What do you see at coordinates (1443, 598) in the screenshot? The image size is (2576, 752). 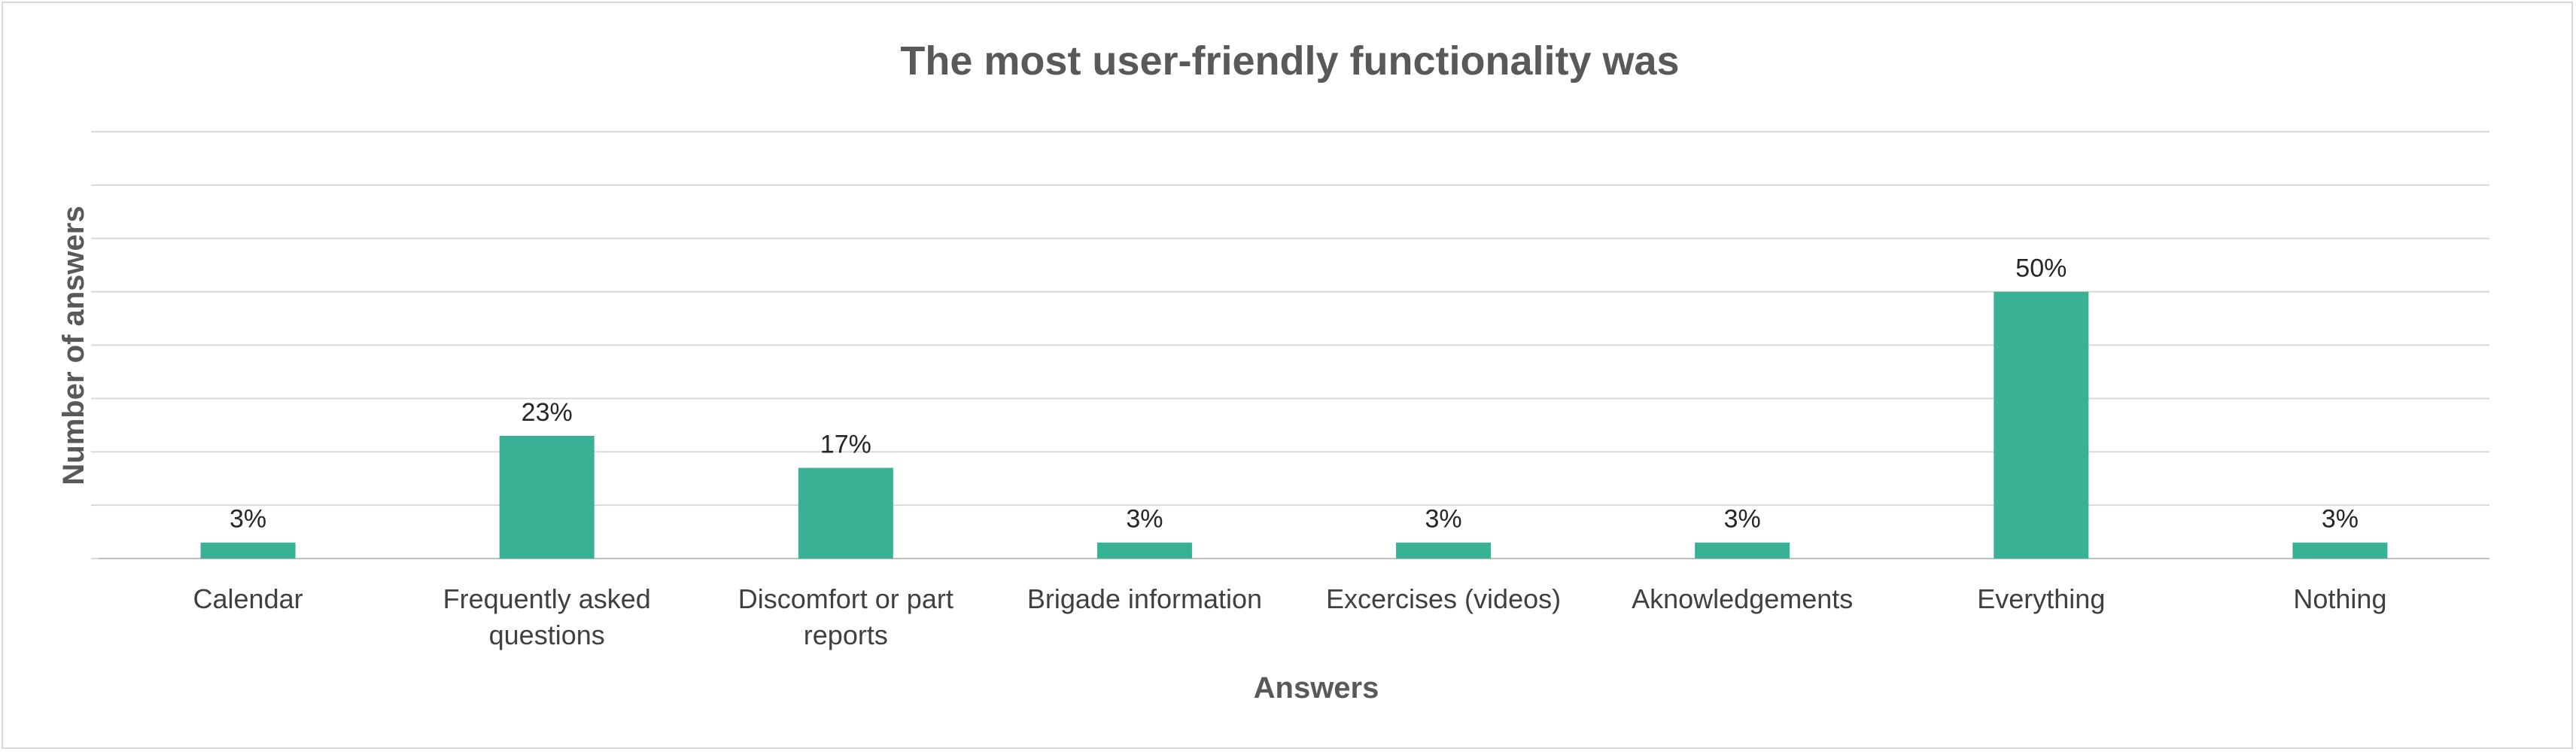 I see `category-label: Excercises (videos)` at bounding box center [1443, 598].